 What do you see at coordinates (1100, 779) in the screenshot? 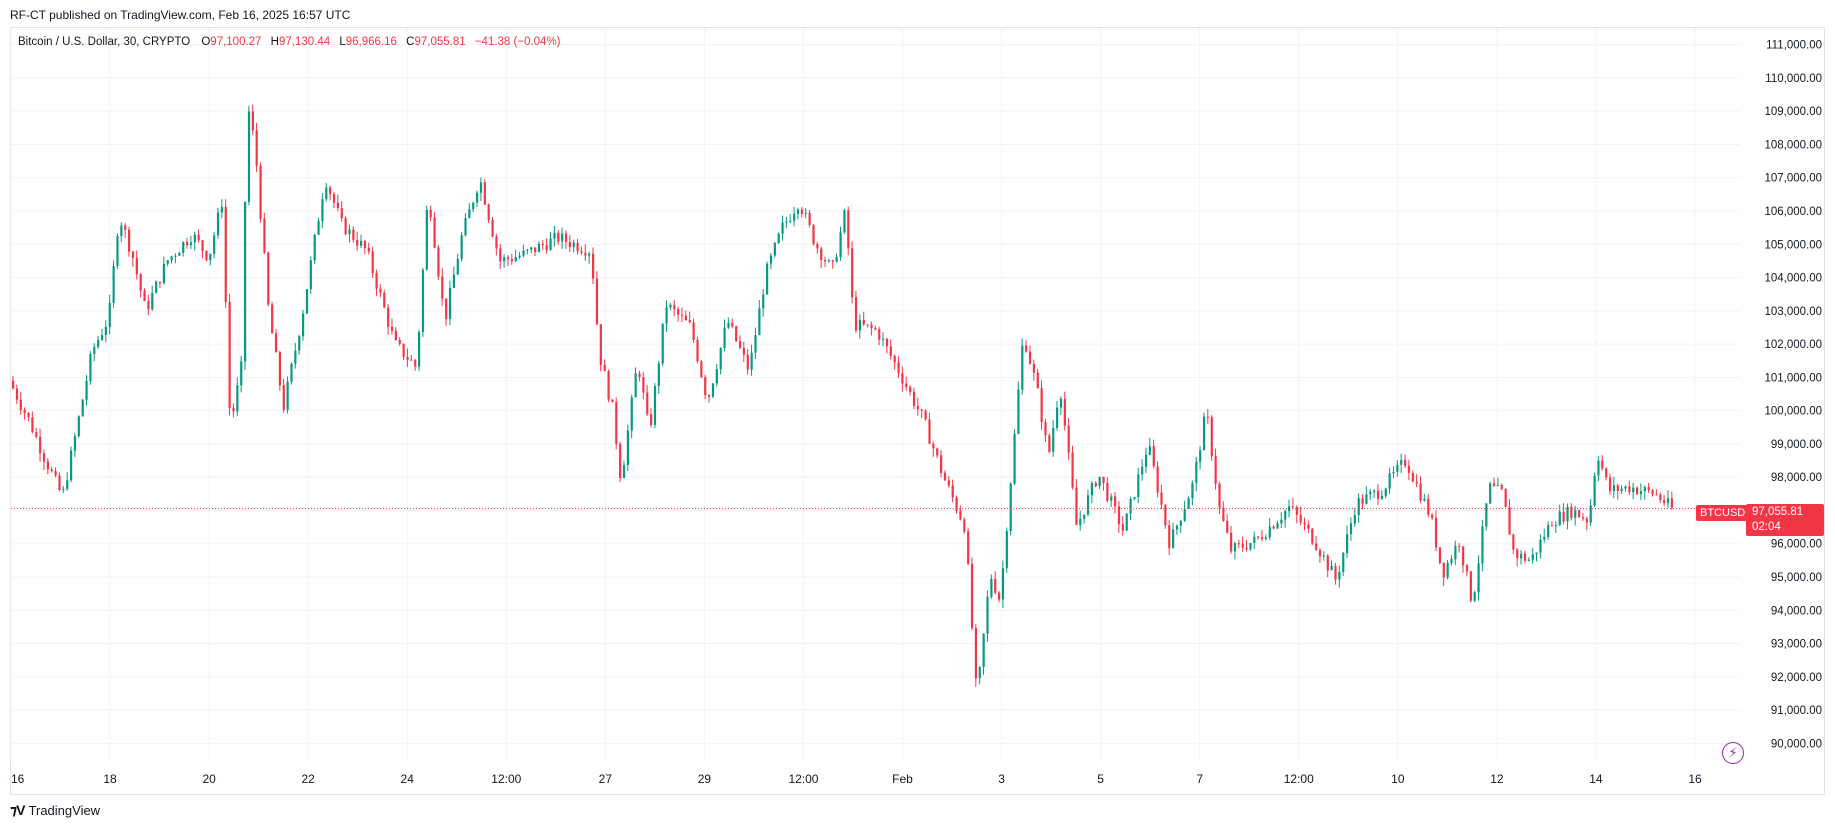
I see `x-tick-label: 5` at bounding box center [1100, 779].